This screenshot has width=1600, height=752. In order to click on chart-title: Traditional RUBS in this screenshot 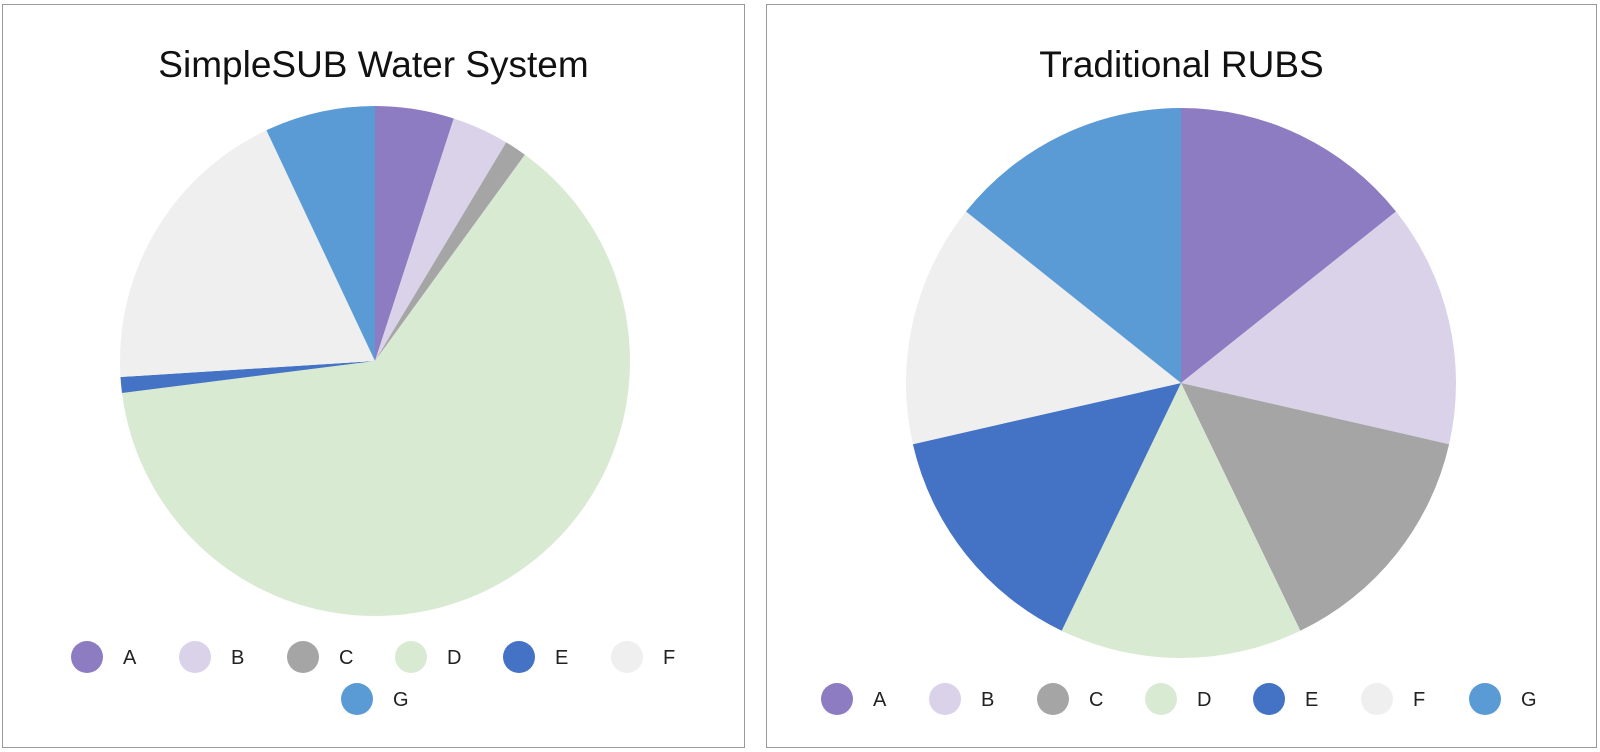, I will do `click(1181, 64)`.